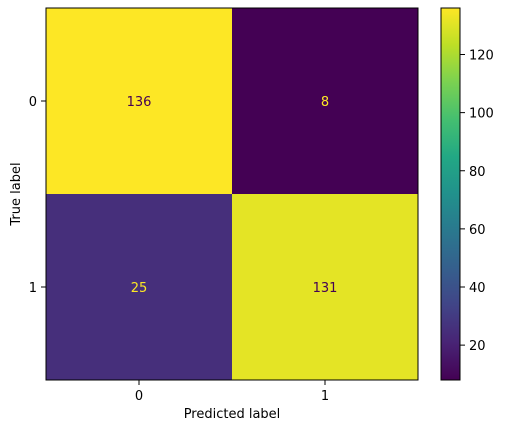 This screenshot has width=507, height=432. I want to click on cell-value-label: 136, so click(139, 102).